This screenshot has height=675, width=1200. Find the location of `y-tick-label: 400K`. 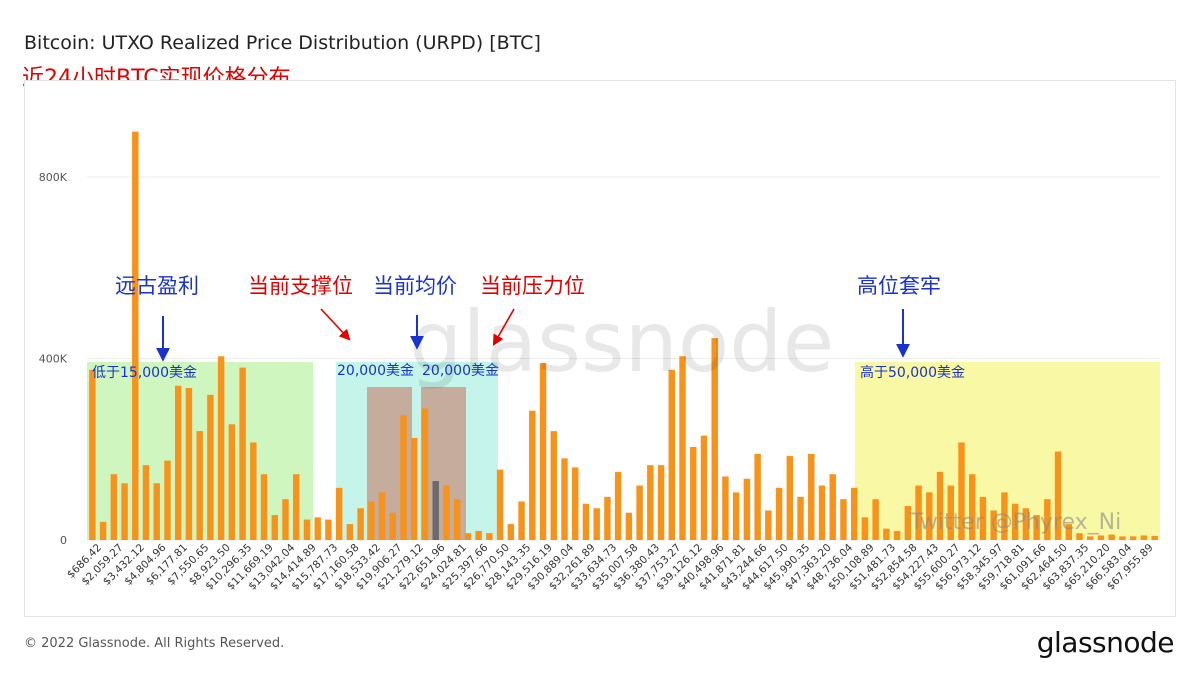

y-tick-label: 400K is located at coordinates (53, 359).